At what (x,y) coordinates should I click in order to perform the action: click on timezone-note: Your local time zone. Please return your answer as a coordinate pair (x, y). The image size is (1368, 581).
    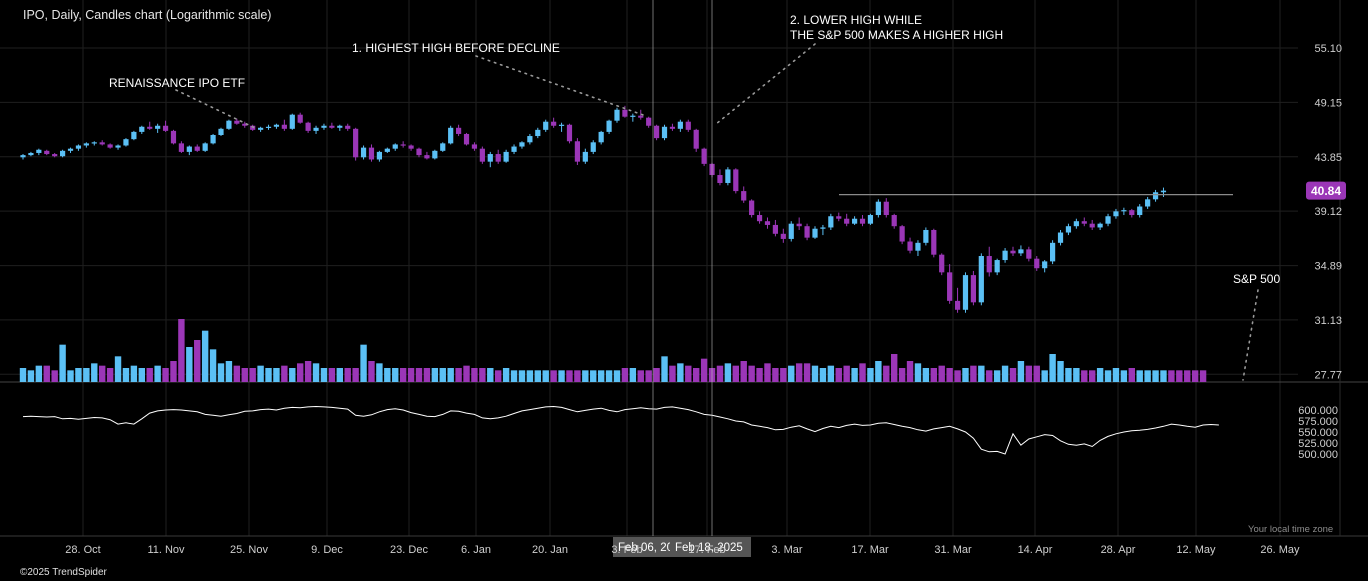
    Looking at the image, I should click on (1290, 529).